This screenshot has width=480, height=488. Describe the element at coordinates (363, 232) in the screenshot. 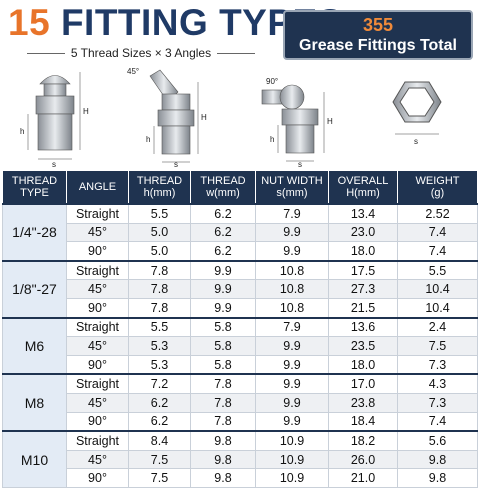

I see `cell: 23.0` at that location.